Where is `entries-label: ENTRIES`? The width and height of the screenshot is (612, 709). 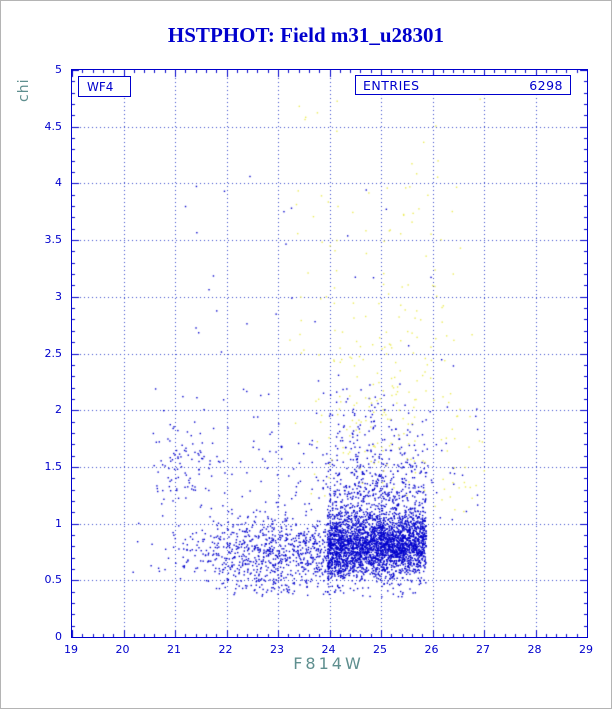
entries-label: ENTRIES is located at coordinates (391, 85).